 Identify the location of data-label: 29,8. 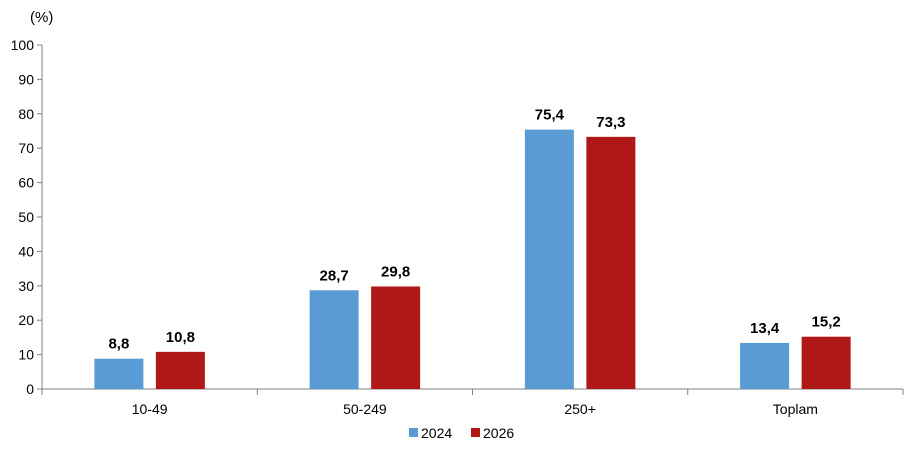
(395, 271).